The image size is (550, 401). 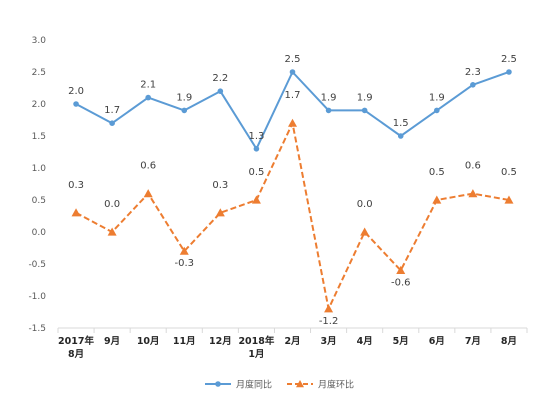 What do you see at coordinates (254, 385) in the screenshot?
I see `legend-label: 月度同比` at bounding box center [254, 385].